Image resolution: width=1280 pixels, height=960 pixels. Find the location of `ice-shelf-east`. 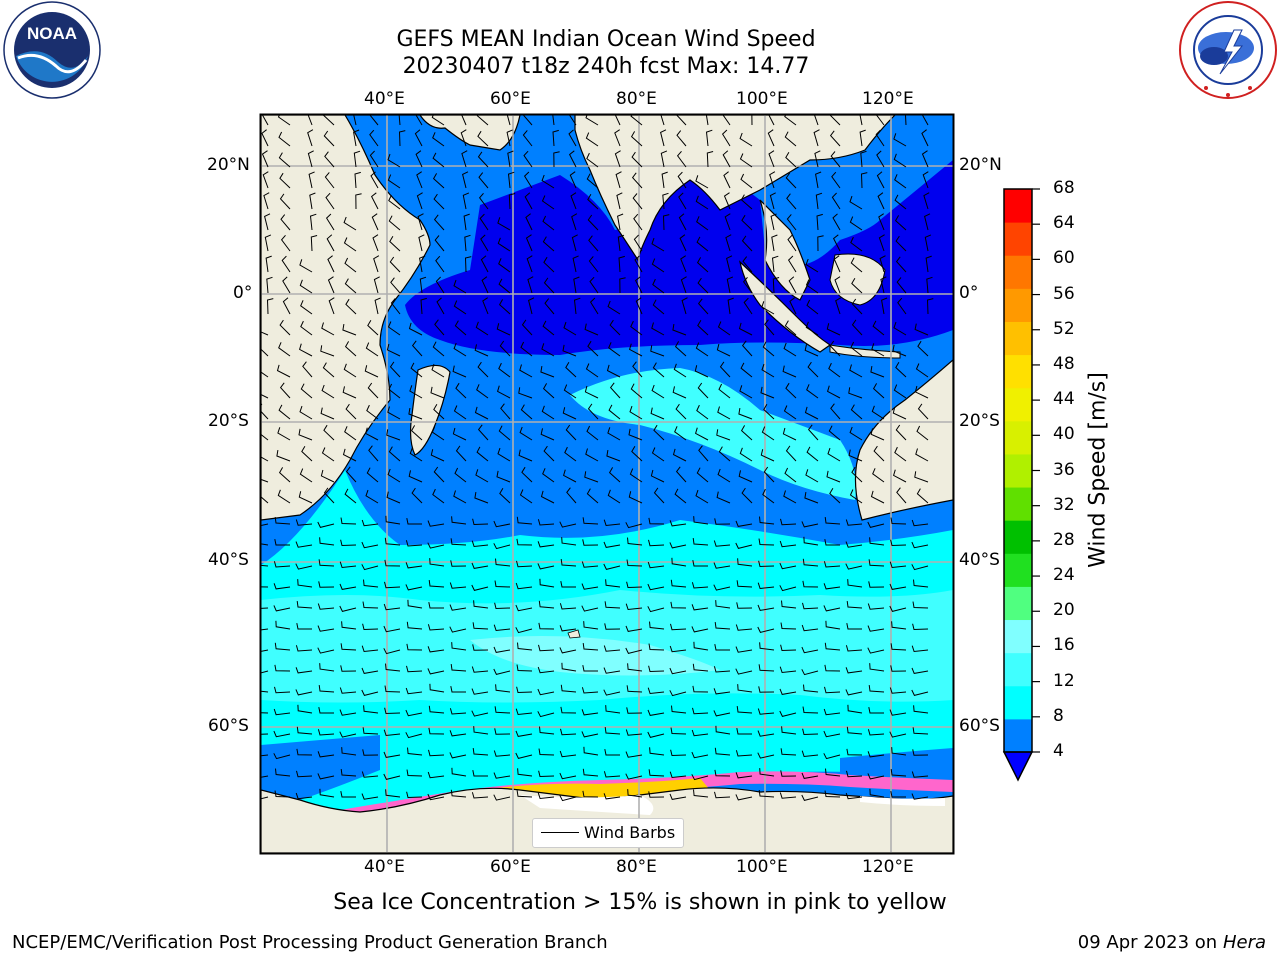

ice-shelf-east is located at coordinates (902, 801).